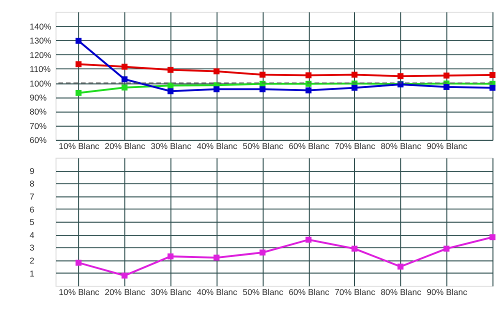 Image resolution: width=500 pixels, height=333 pixels. What do you see at coordinates (41, 83) in the screenshot?
I see `y-tick-label: 100%` at bounding box center [41, 83].